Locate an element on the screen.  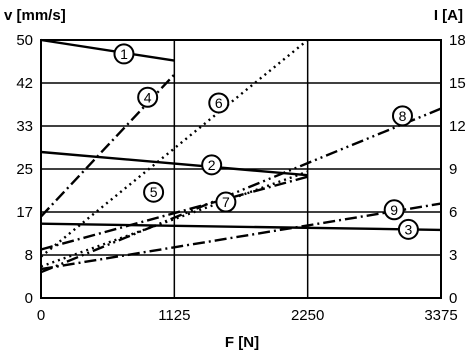
x-tick-label: 2250 is located at coordinates (307, 315).